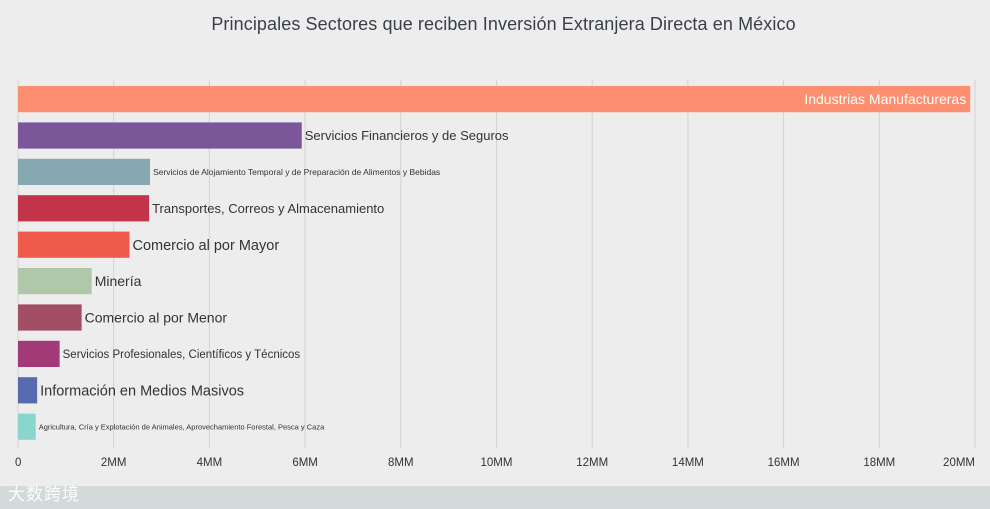 This screenshot has width=990, height=509. I want to click on bar-label: Comercio al por Menor, so click(156, 318).